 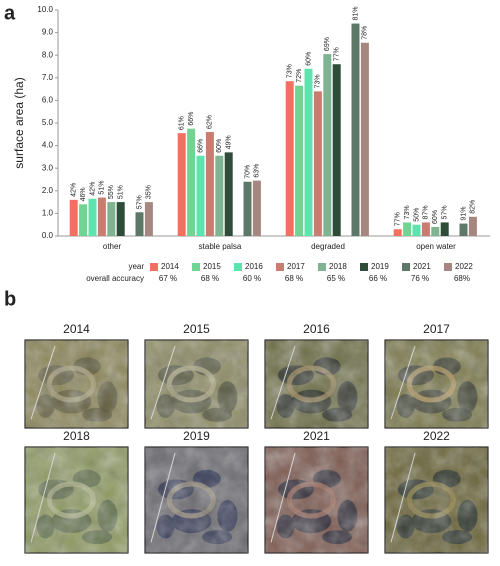 What do you see at coordinates (463, 214) in the screenshot?
I see `value-label: 91%` at bounding box center [463, 214].